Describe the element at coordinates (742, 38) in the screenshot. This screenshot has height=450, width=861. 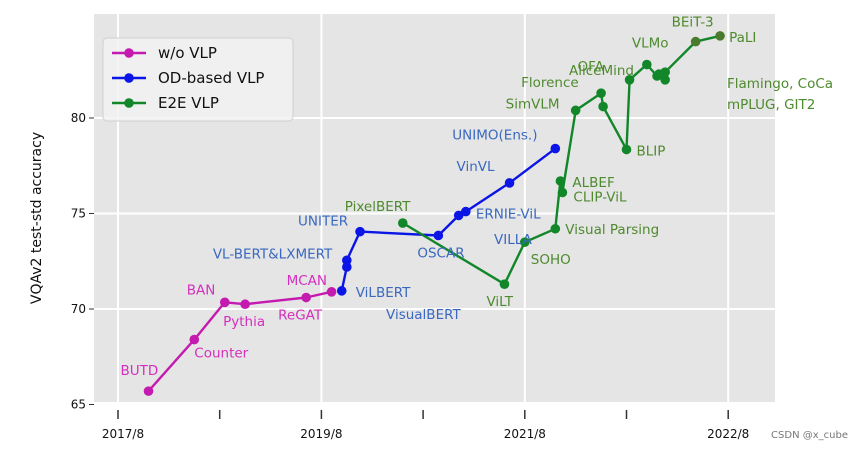
I see `point-label: PaLI` at that location.